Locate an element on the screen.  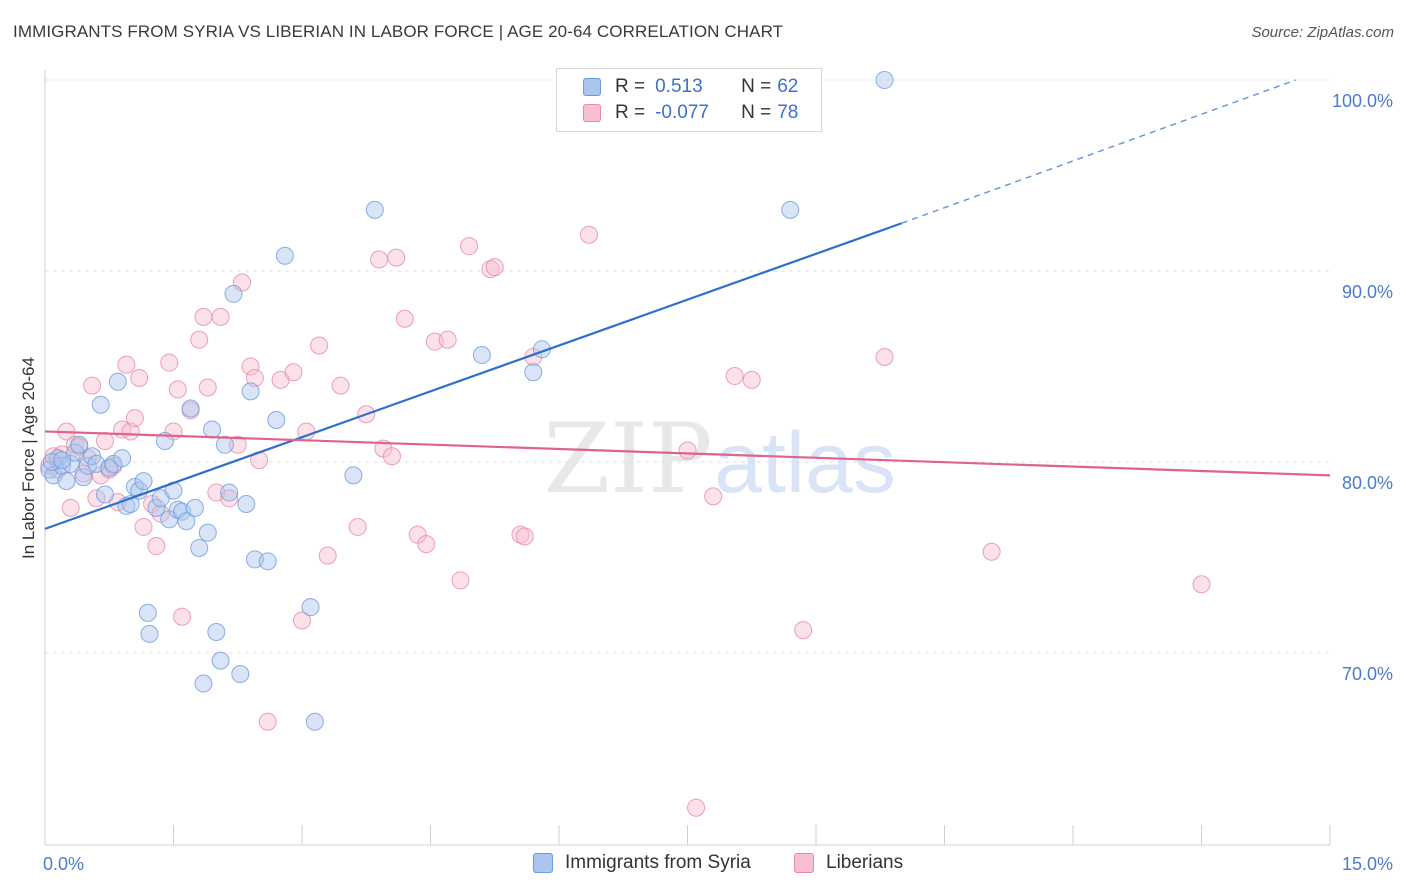
legend-r-value: -0.077 is located at coordinates (682, 112).